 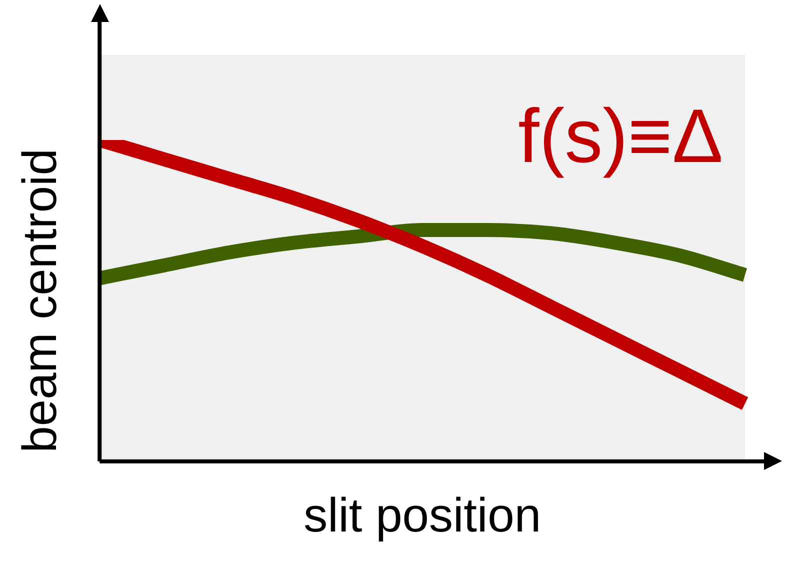 What do you see at coordinates (423, 515) in the screenshot?
I see `x-axis-title: slit position` at bounding box center [423, 515].